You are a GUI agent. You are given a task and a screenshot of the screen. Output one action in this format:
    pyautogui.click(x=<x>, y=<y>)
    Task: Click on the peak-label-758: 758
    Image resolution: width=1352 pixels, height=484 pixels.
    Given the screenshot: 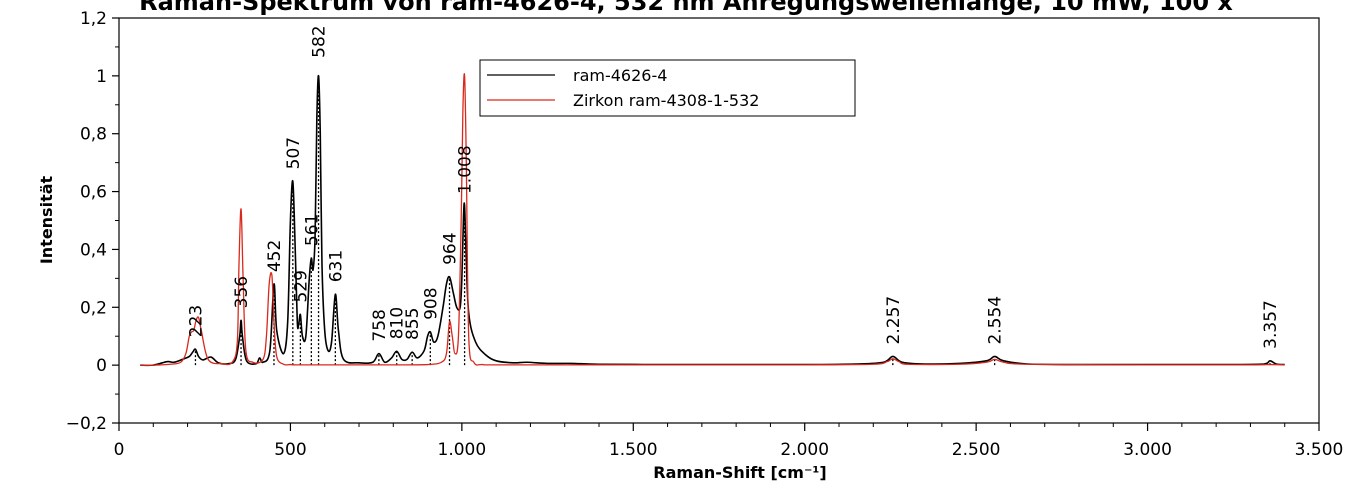 What is the action you would take?
    pyautogui.click(x=380, y=325)
    